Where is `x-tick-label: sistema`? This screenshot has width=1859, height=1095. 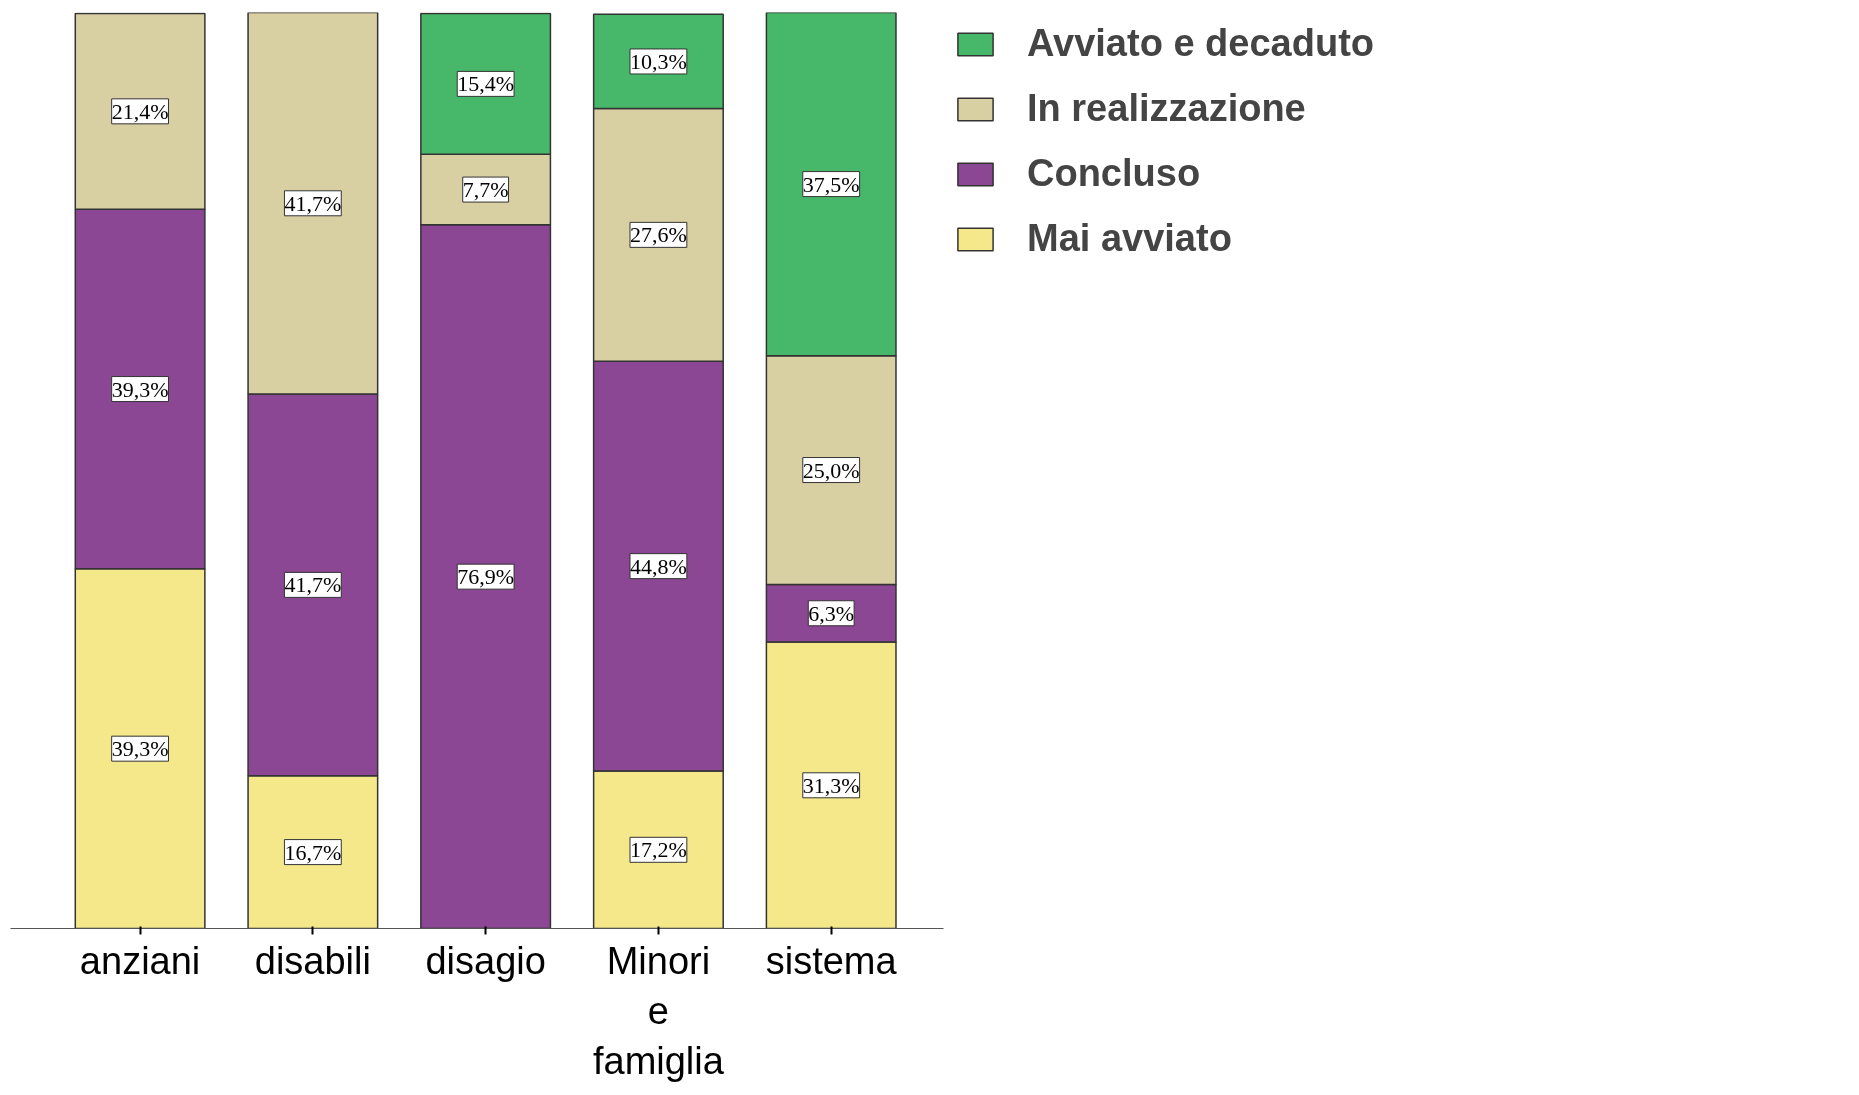 x-tick-label: sistema is located at coordinates (831, 960).